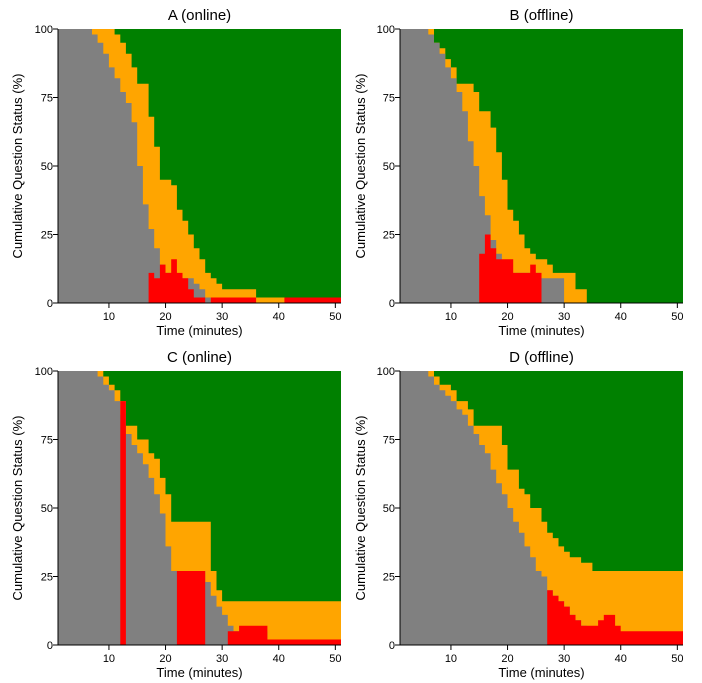 This screenshot has height=683, width=702. I want to click on panel-title: A (online), so click(199, 15).